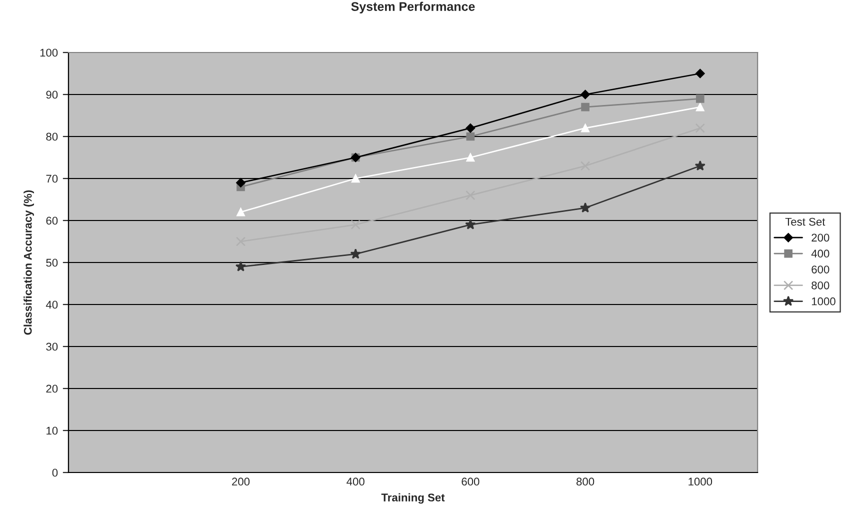  What do you see at coordinates (241, 482) in the screenshot?
I see `x-tick-label: 200` at bounding box center [241, 482].